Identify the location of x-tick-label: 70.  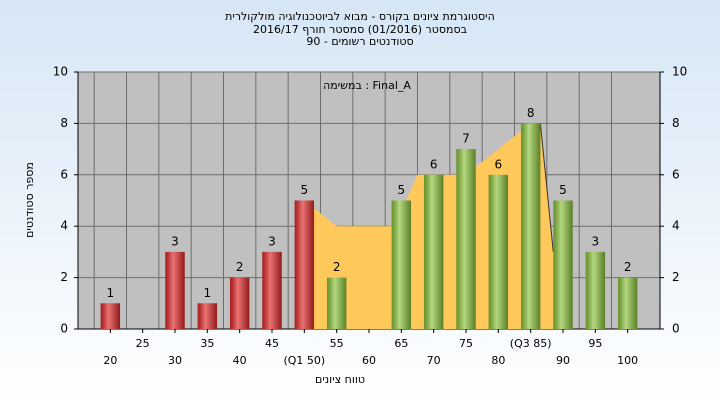
(434, 360).